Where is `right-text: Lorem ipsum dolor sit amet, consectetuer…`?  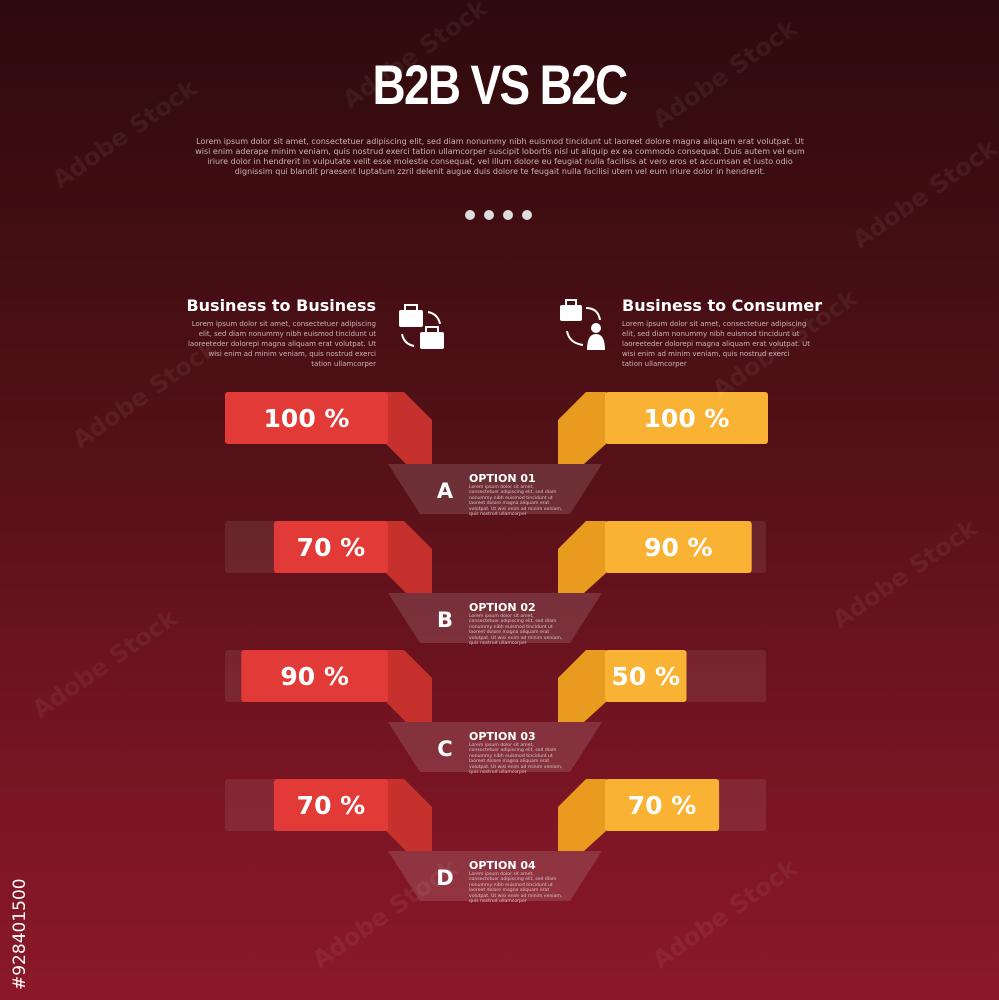
right-text: Lorem ipsum dolor sit amet, consectetuer… is located at coordinates (716, 344).